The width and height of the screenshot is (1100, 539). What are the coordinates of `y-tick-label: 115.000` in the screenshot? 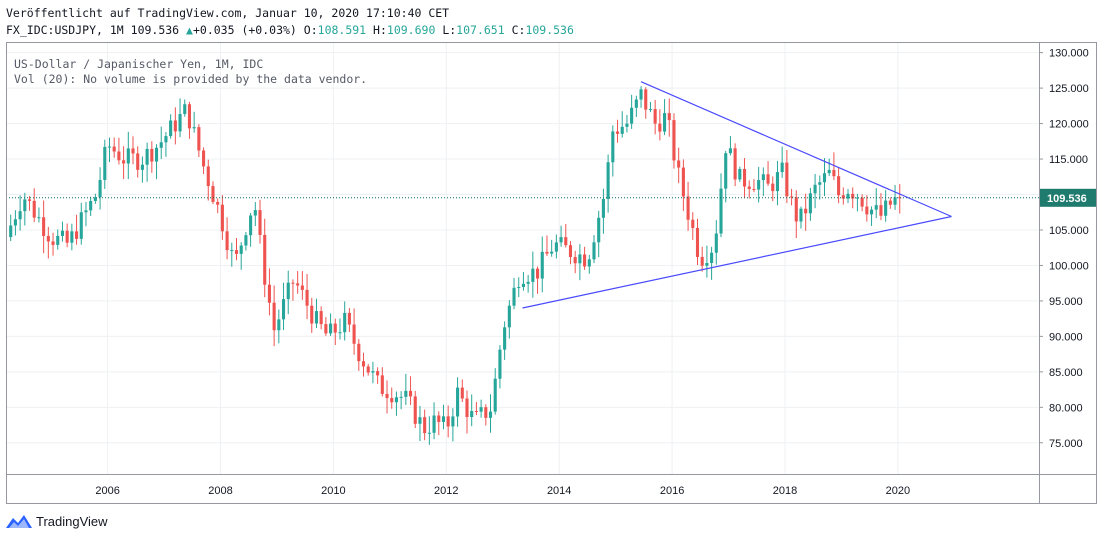 It's located at (1068, 160).